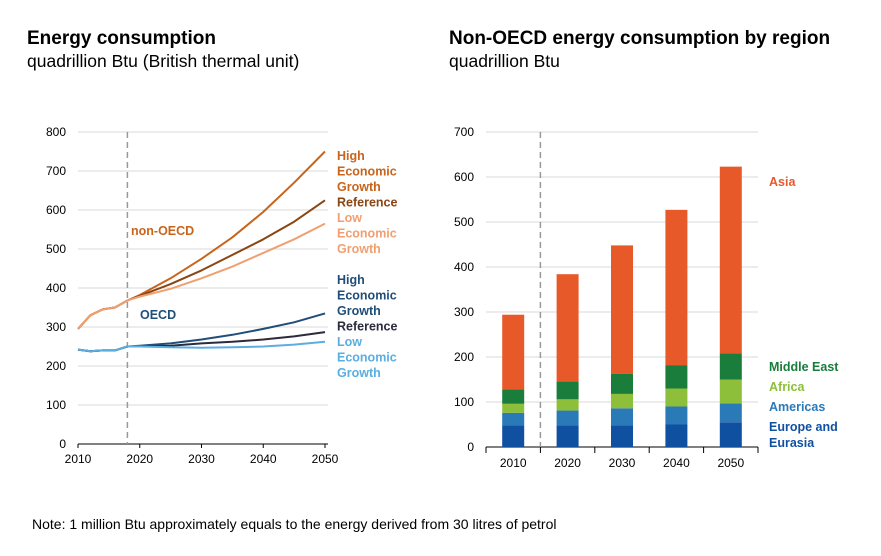 The height and width of the screenshot is (556, 881). I want to click on oecd-series-label: Reference, so click(367, 327).